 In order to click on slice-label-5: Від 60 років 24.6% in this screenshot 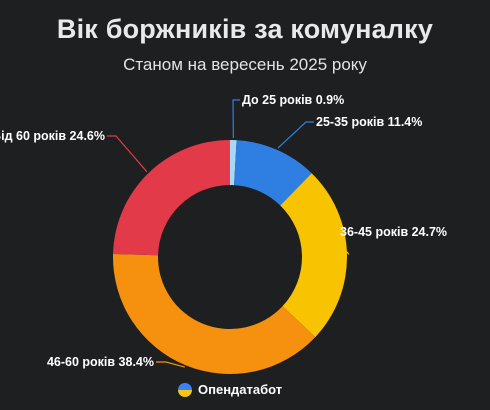, I will do `click(52, 136)`.